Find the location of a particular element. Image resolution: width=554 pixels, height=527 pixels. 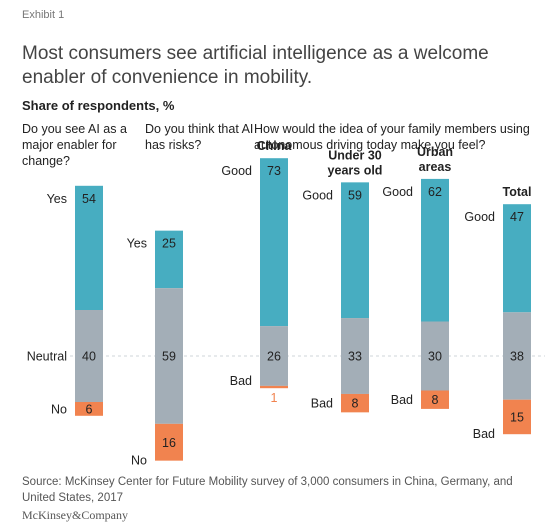

data-label-neutral: 26 is located at coordinates (274, 357).